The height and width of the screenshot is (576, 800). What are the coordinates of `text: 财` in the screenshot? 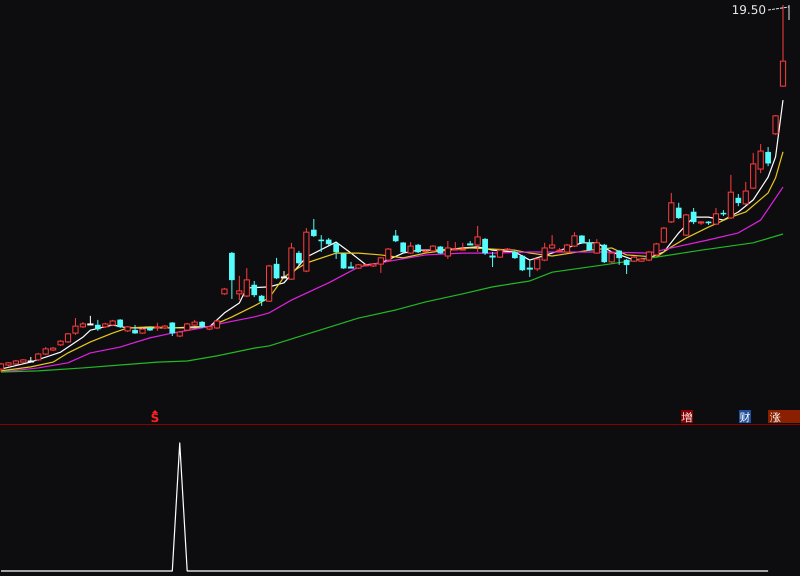 It's located at (745, 417).